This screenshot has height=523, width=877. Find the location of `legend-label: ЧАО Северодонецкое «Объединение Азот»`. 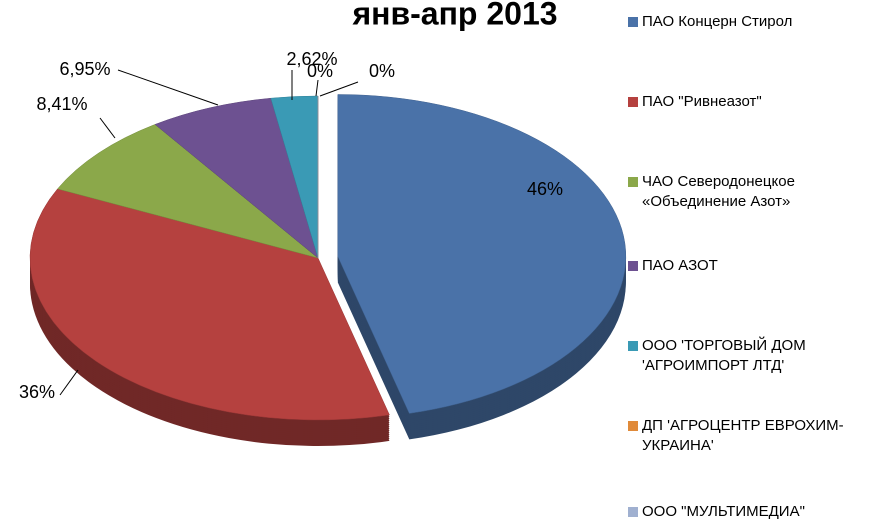

legend-label: ЧАО Северодонецкое «Объединение Азот» is located at coordinates (718, 191).